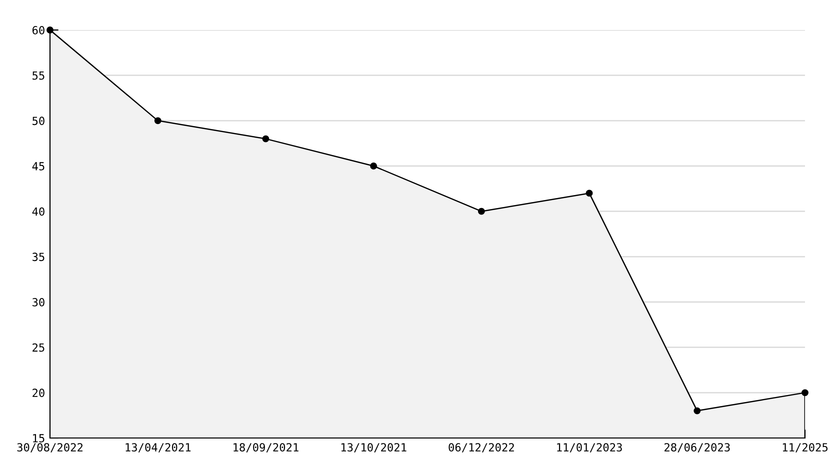 The width and height of the screenshot is (834, 468). Describe the element at coordinates (38, 438) in the screenshot. I see `y-tick-label: 15` at that location.